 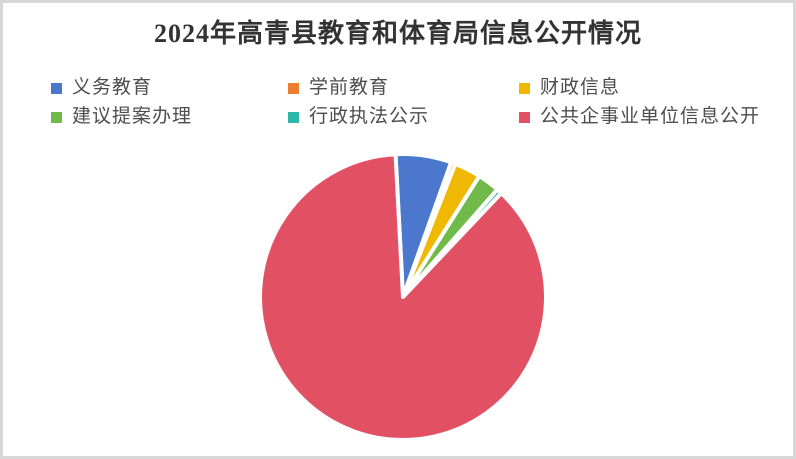 What do you see at coordinates (580, 87) in the screenshot?
I see `legend-label: 财政信息` at bounding box center [580, 87].